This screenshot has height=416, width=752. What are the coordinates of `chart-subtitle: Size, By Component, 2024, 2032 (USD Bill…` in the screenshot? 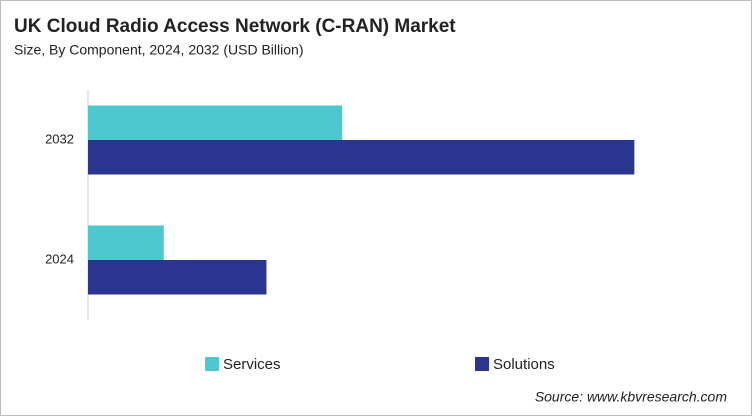 It's located at (158, 50).